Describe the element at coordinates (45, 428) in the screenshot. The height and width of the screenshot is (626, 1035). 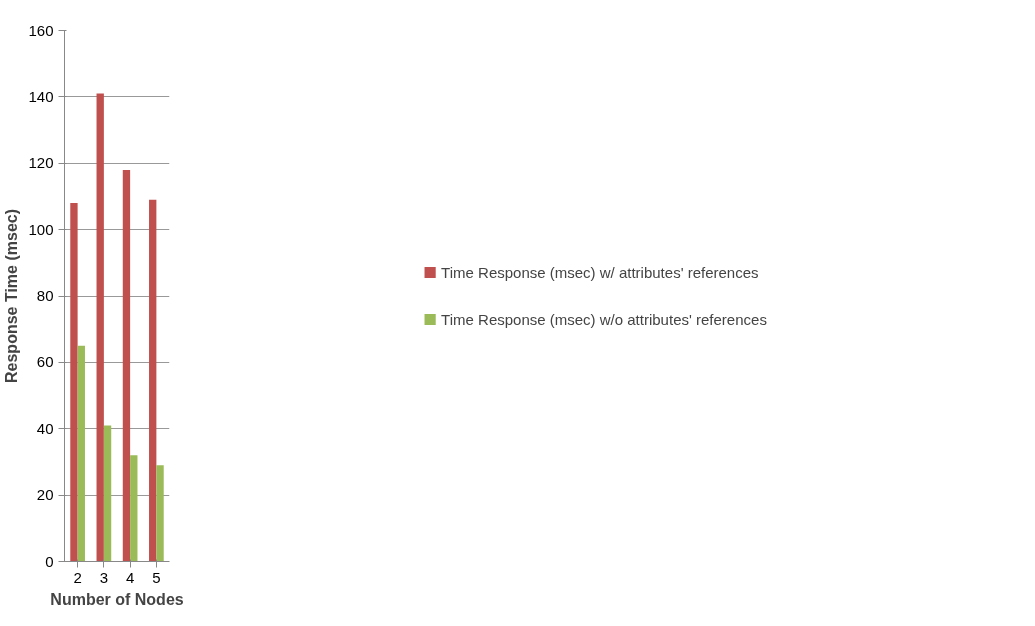
I see `y-tick-label: 40` at that location.